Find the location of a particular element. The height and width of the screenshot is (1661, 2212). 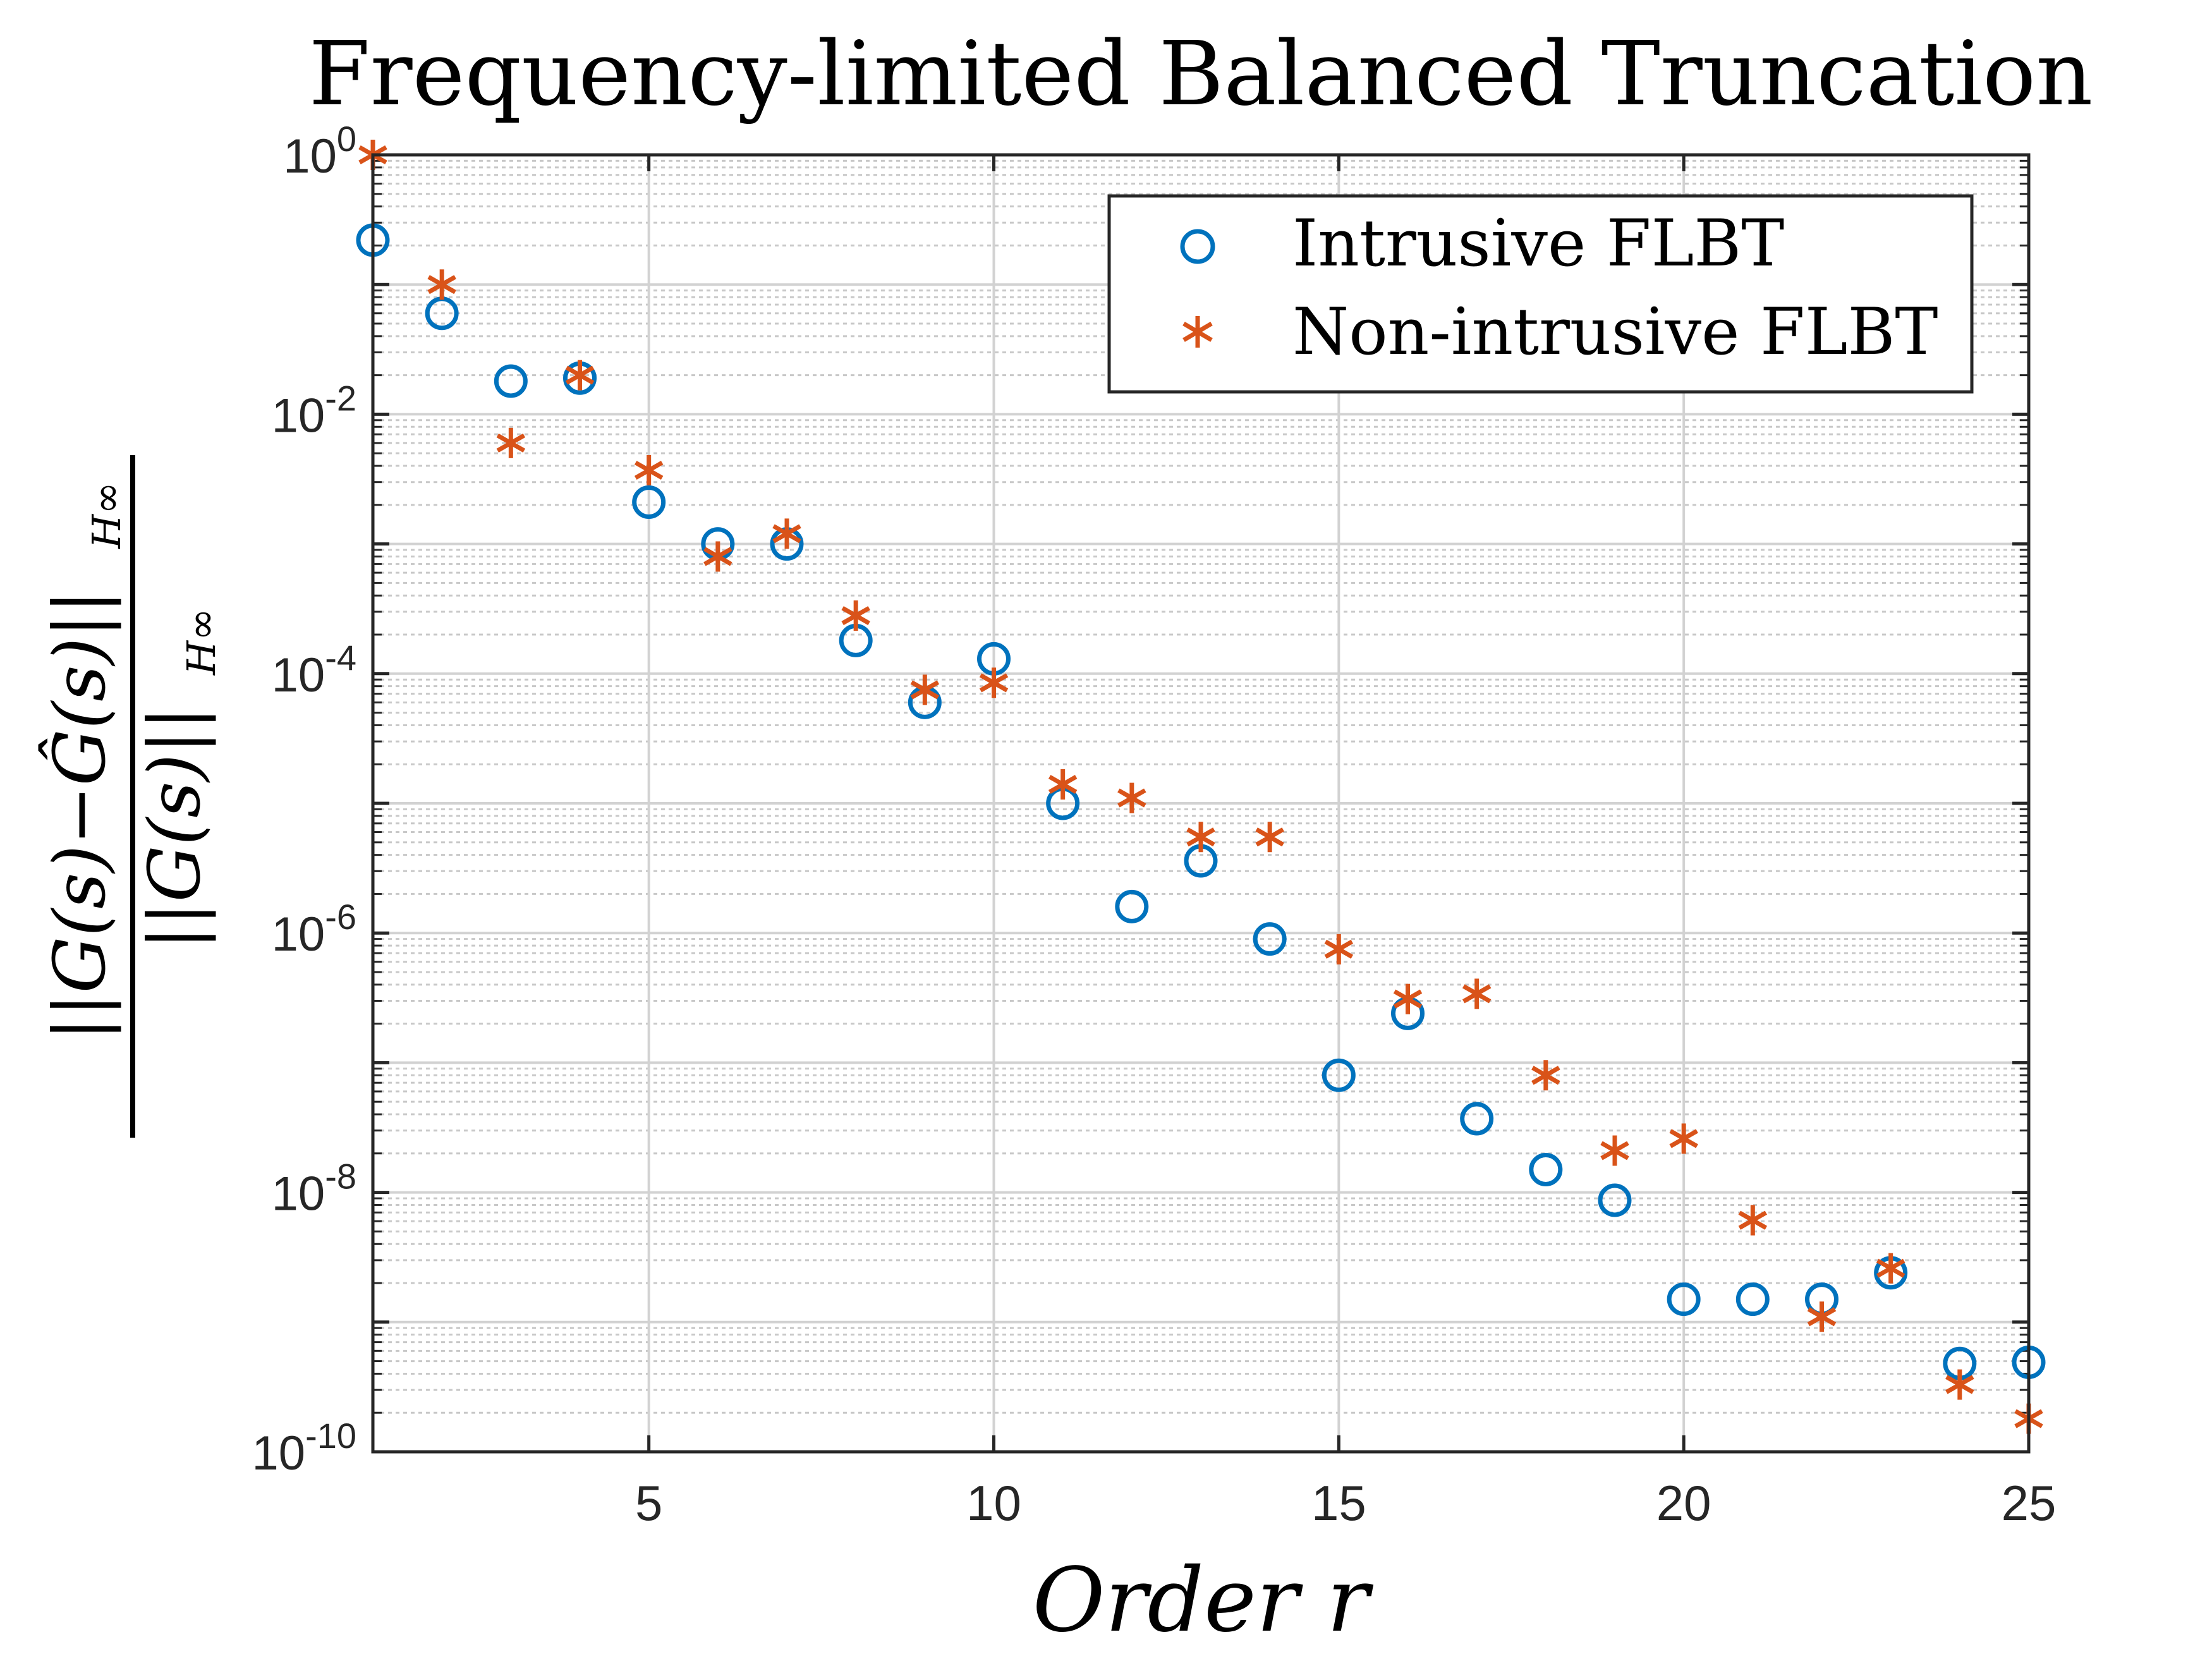

legend-label-non-intrusive: Non-intrusive FLBT is located at coordinates (1615, 332).